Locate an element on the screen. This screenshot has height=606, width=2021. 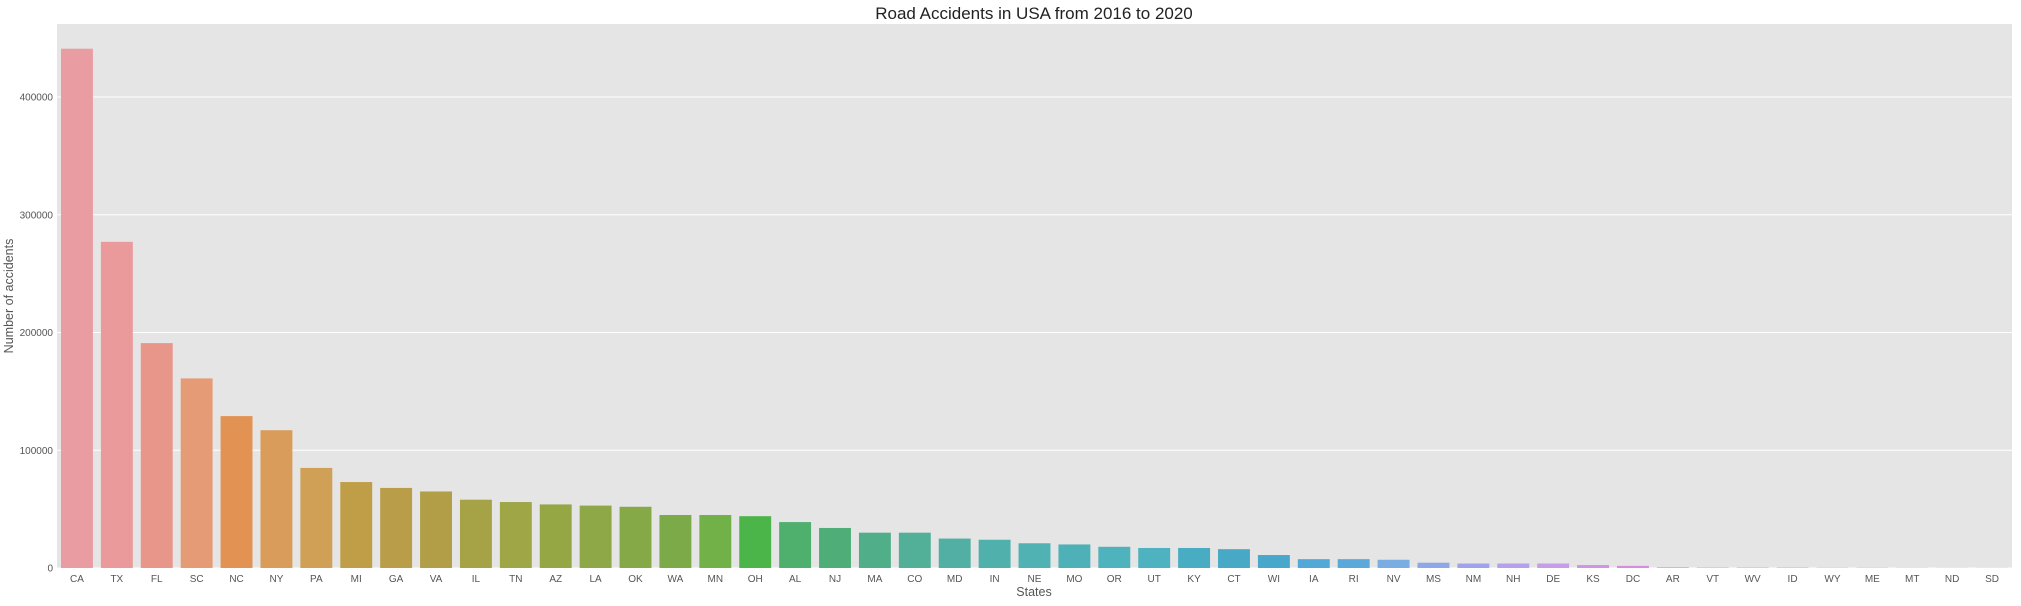
x-tick-label: WY is located at coordinates (1832, 579).